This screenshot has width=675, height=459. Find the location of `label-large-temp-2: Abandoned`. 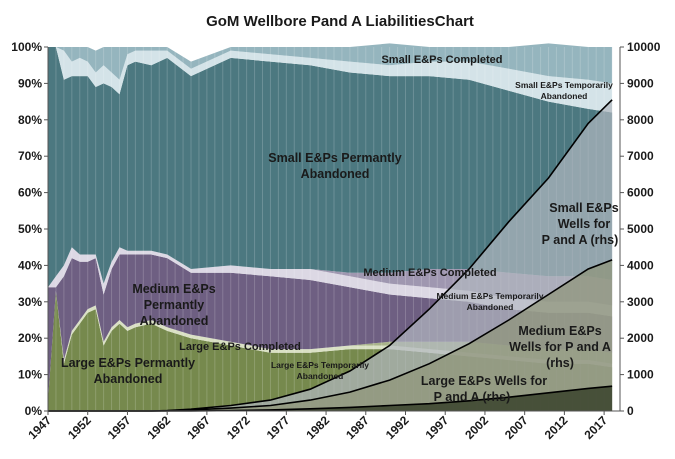

label-large-temp-2: Abandoned is located at coordinates (320, 376).